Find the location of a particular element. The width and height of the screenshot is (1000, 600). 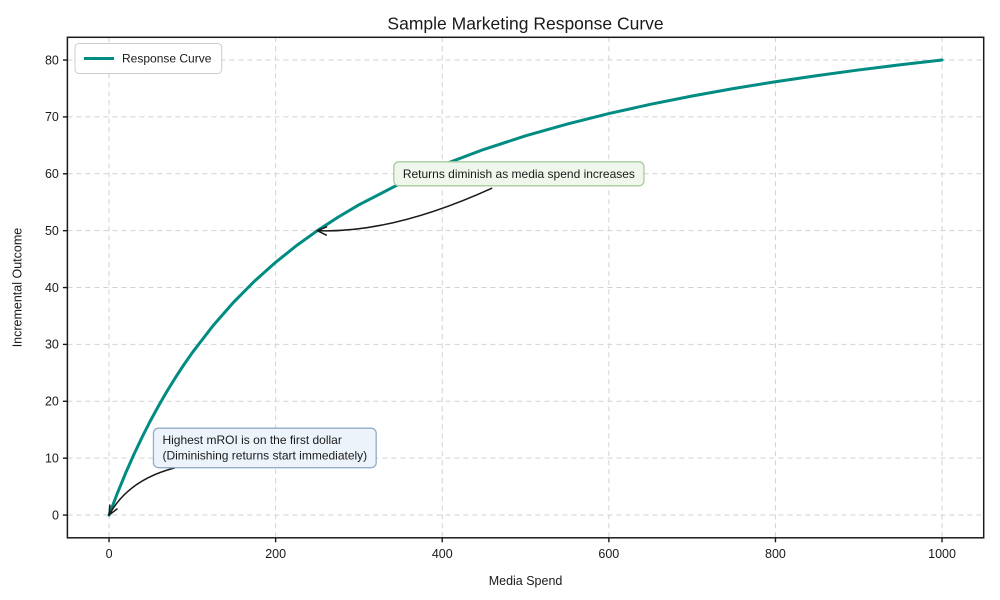

y-tick-label: 30 is located at coordinates (52, 345).